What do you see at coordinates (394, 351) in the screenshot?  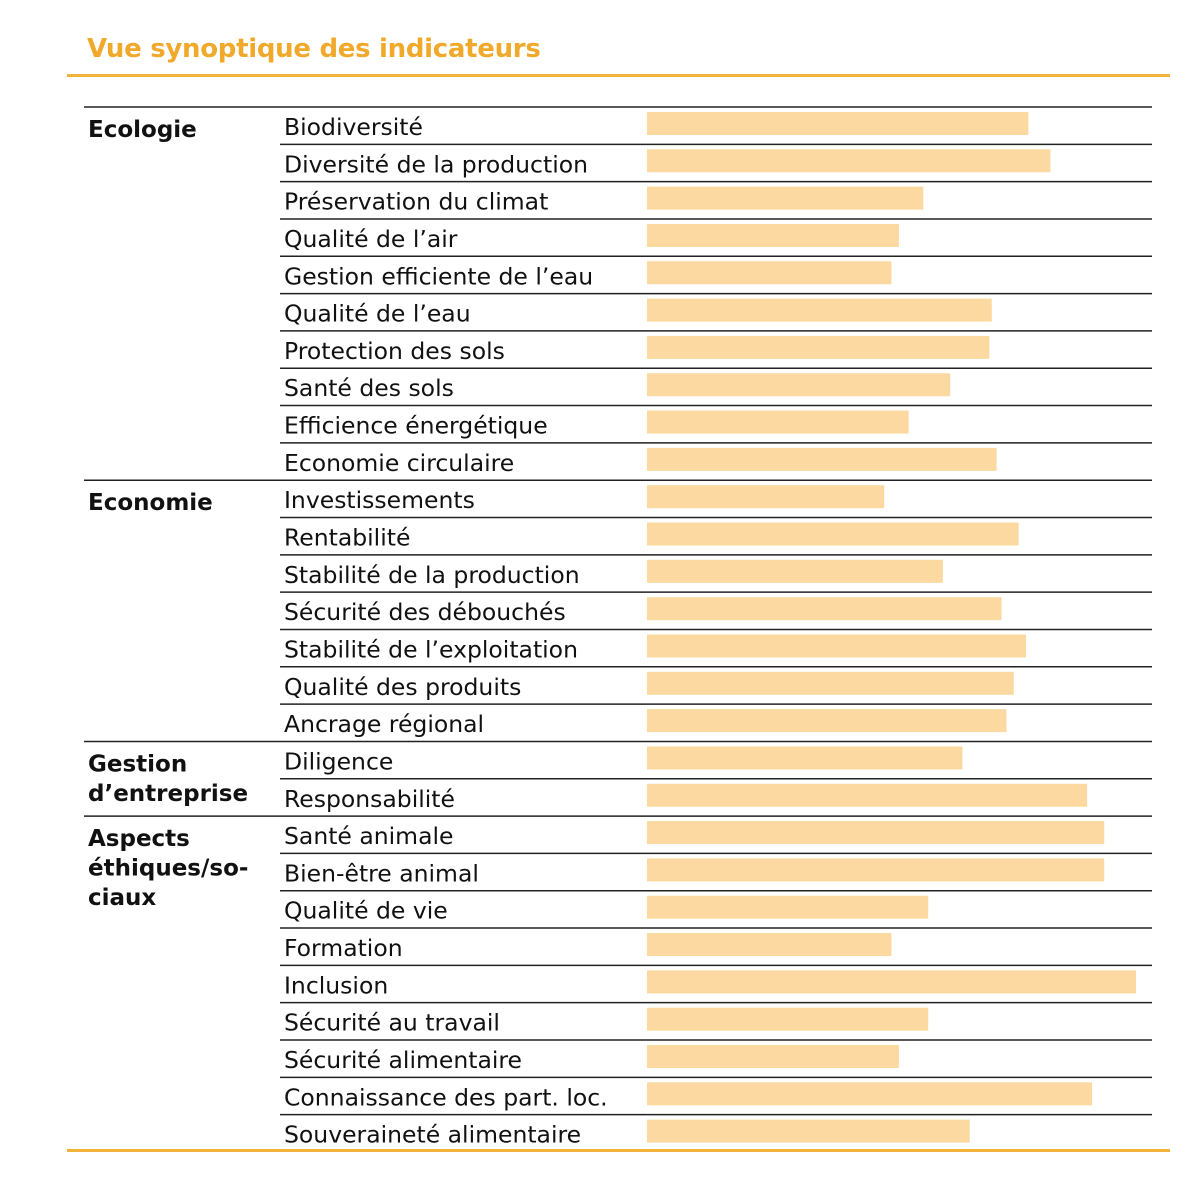 I see `indicator-label: Protection des sols` at bounding box center [394, 351].